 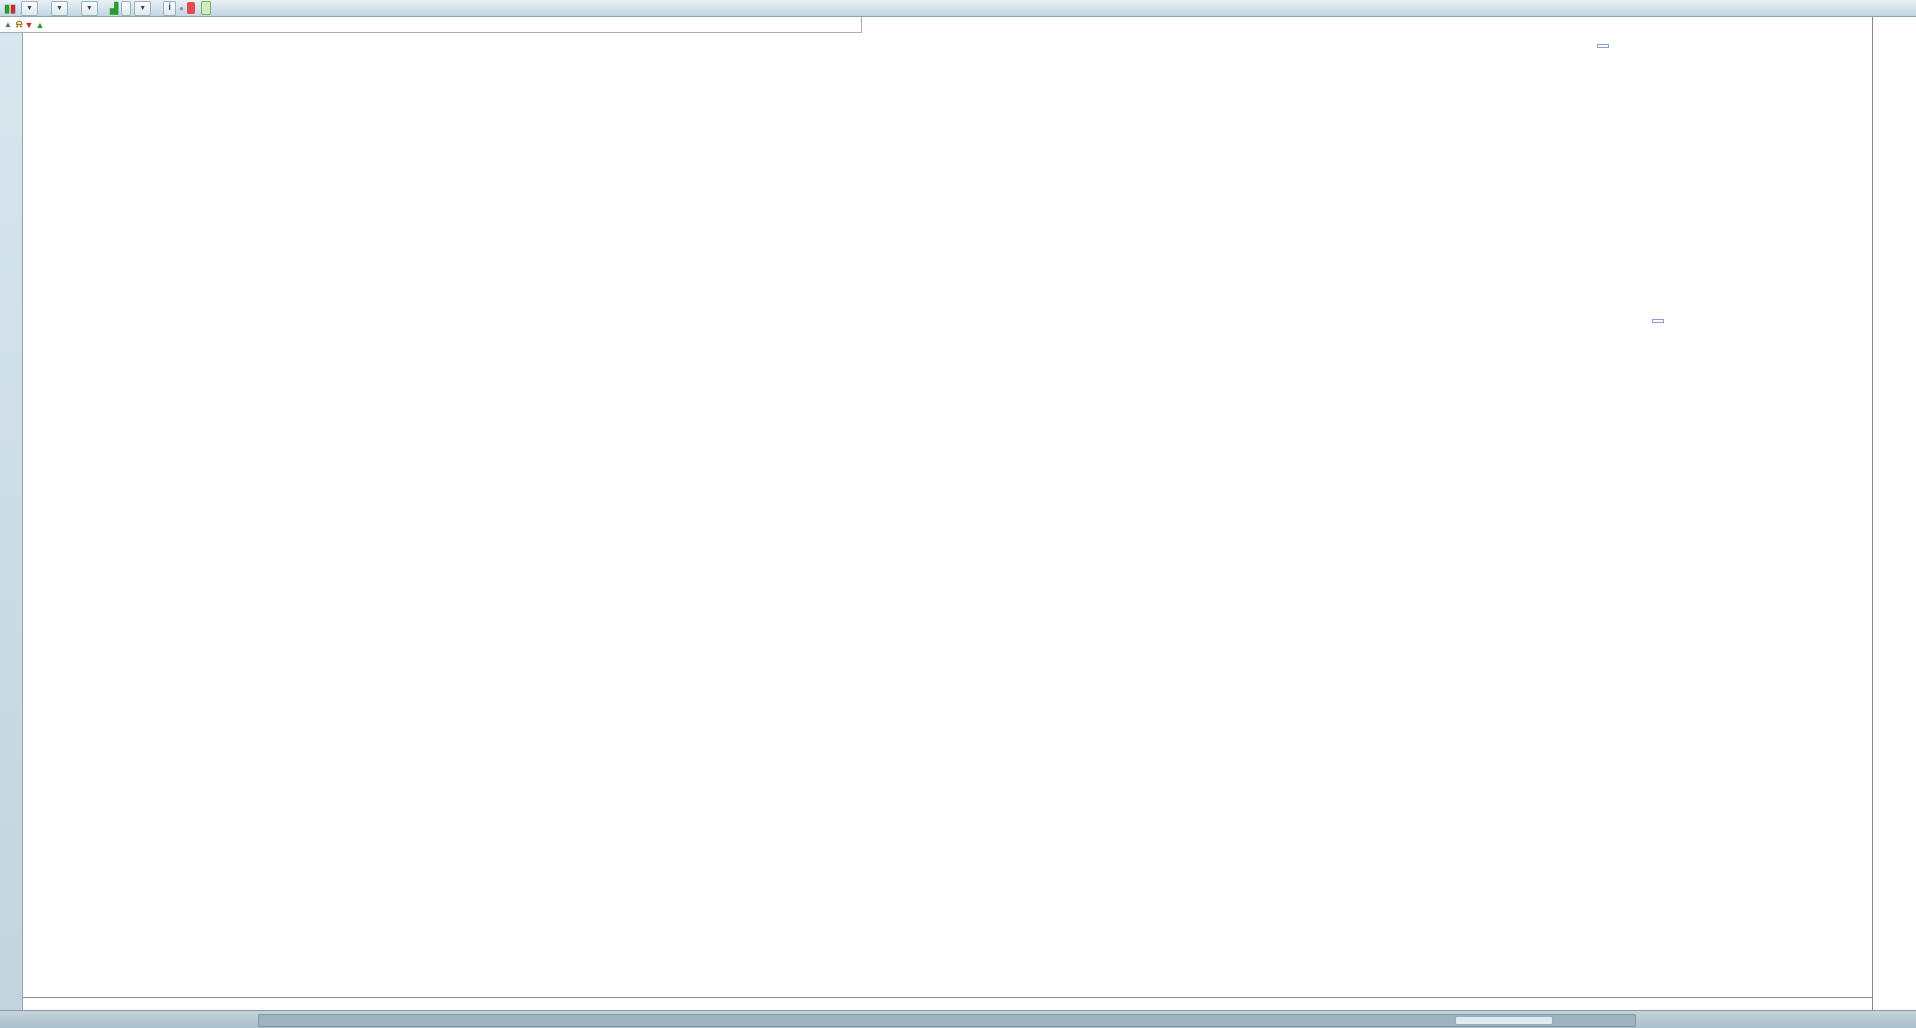 What do you see at coordinates (1894, 513) in the screenshot?
I see `price-axis` at bounding box center [1894, 513].